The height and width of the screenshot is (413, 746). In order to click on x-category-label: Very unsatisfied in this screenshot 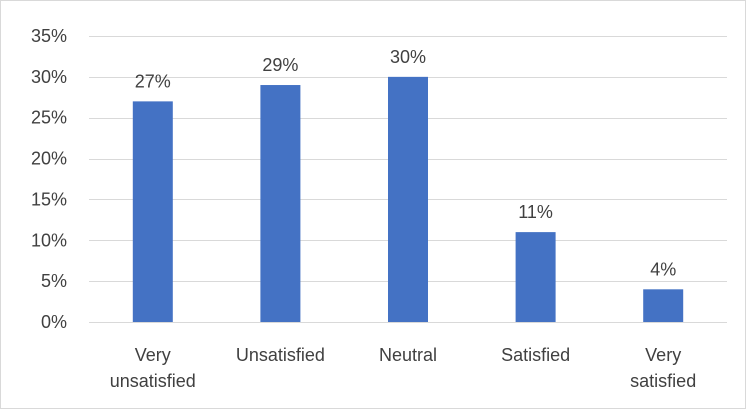, I will do `click(153, 368)`.